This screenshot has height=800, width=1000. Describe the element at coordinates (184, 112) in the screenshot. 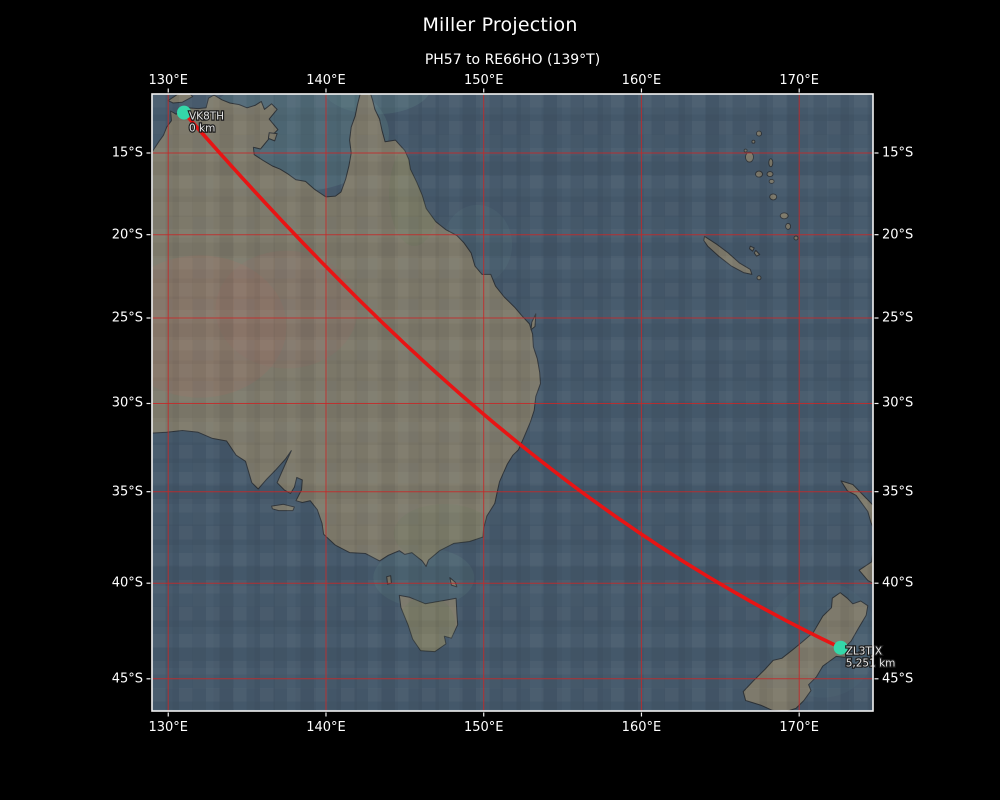

I see `marker-from` at that location.